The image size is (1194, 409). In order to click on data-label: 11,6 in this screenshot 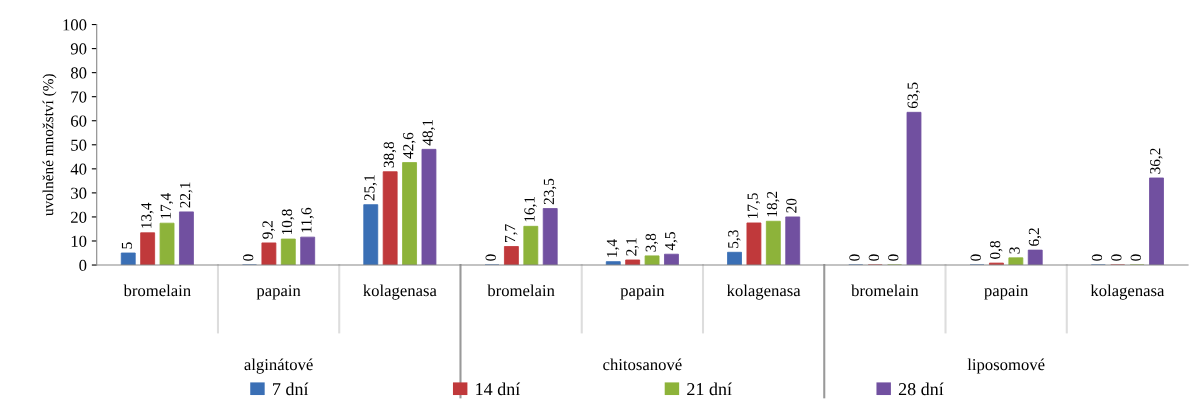, I will do `click(307, 220)`.